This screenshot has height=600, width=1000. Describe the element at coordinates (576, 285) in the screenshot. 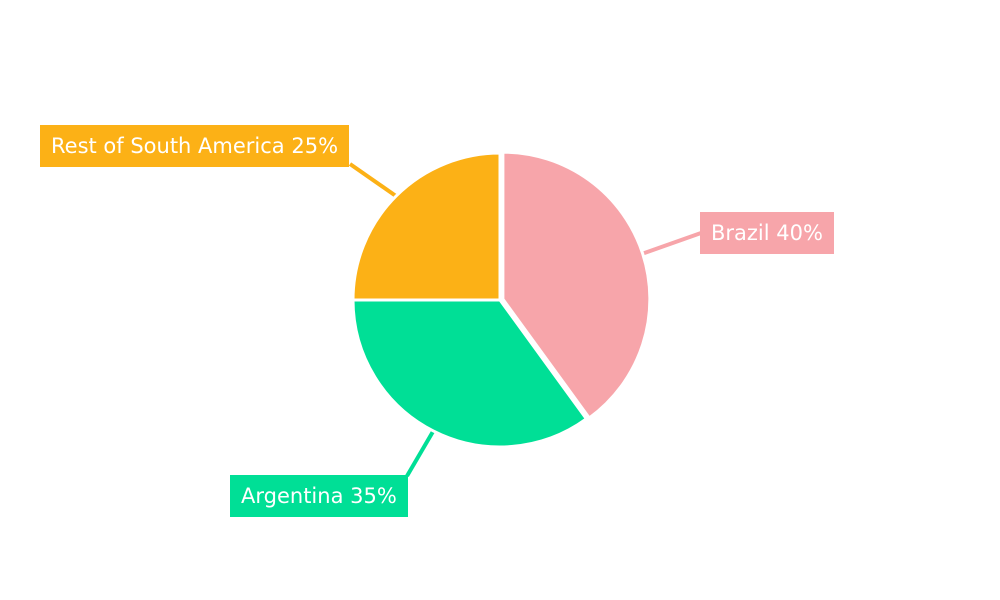

I see `pie-slice-brazil` at that location.